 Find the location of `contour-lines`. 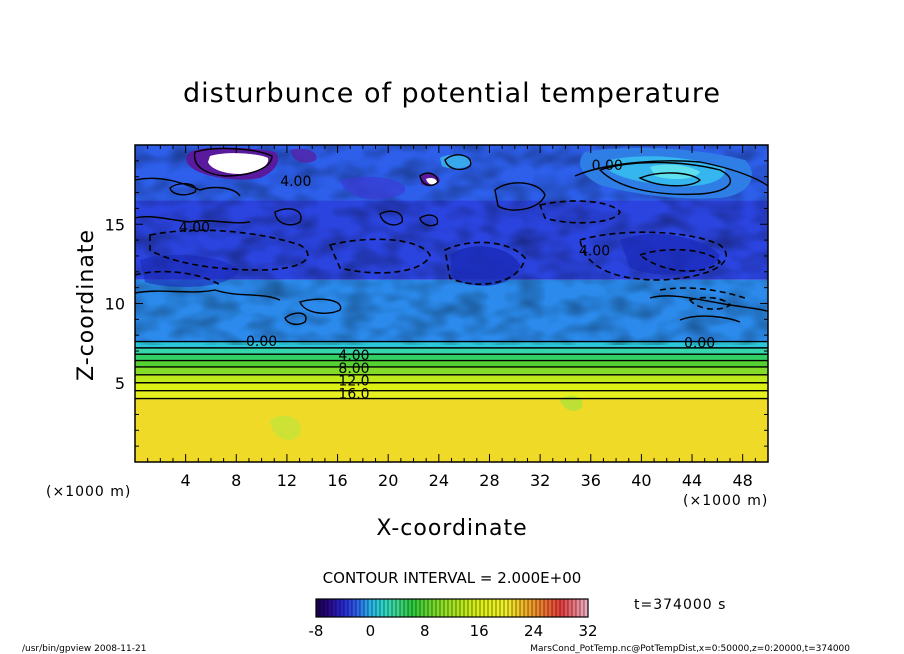

contour-lines is located at coordinates (451, 370).